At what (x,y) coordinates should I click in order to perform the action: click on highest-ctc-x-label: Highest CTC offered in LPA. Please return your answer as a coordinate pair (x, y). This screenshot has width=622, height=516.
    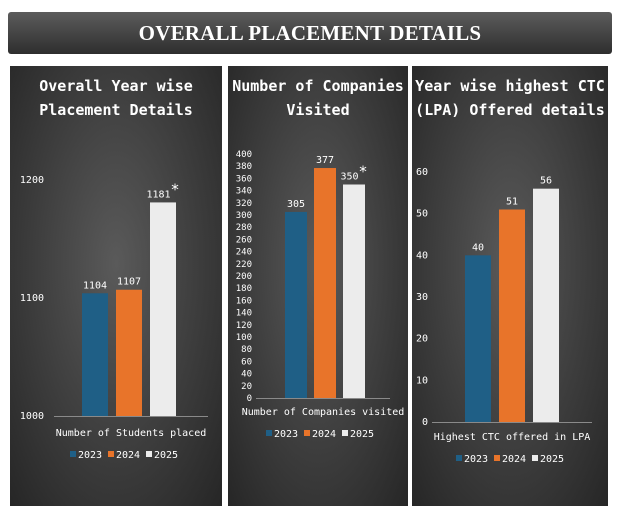
    Looking at the image, I should click on (512, 437).